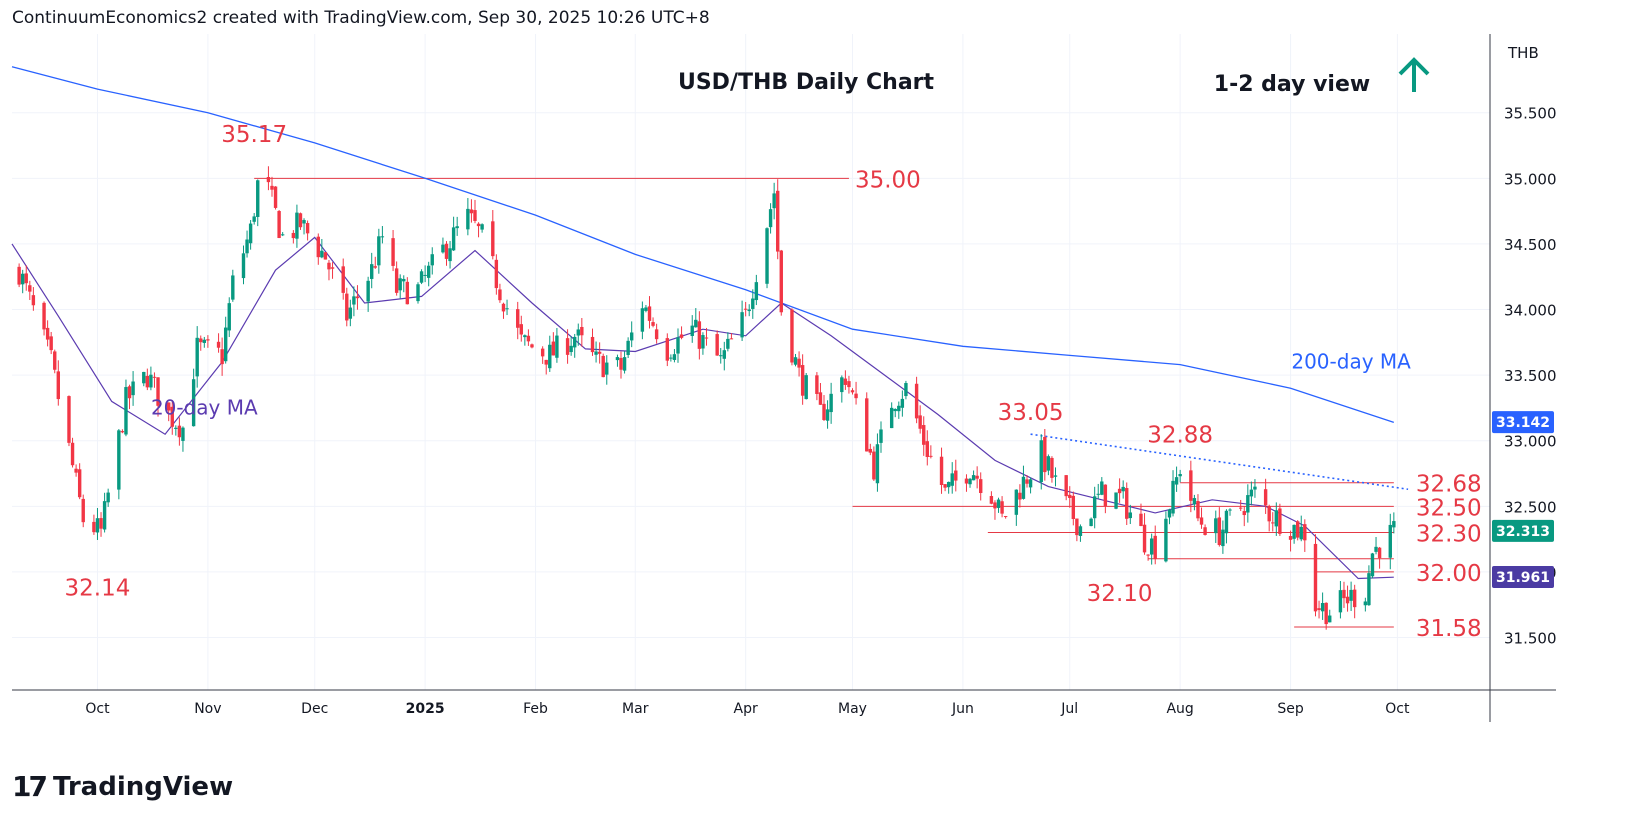 This screenshot has height=828, width=1632. Describe the element at coordinates (143, 786) in the screenshot. I see `brand-name: TradingView` at that location.